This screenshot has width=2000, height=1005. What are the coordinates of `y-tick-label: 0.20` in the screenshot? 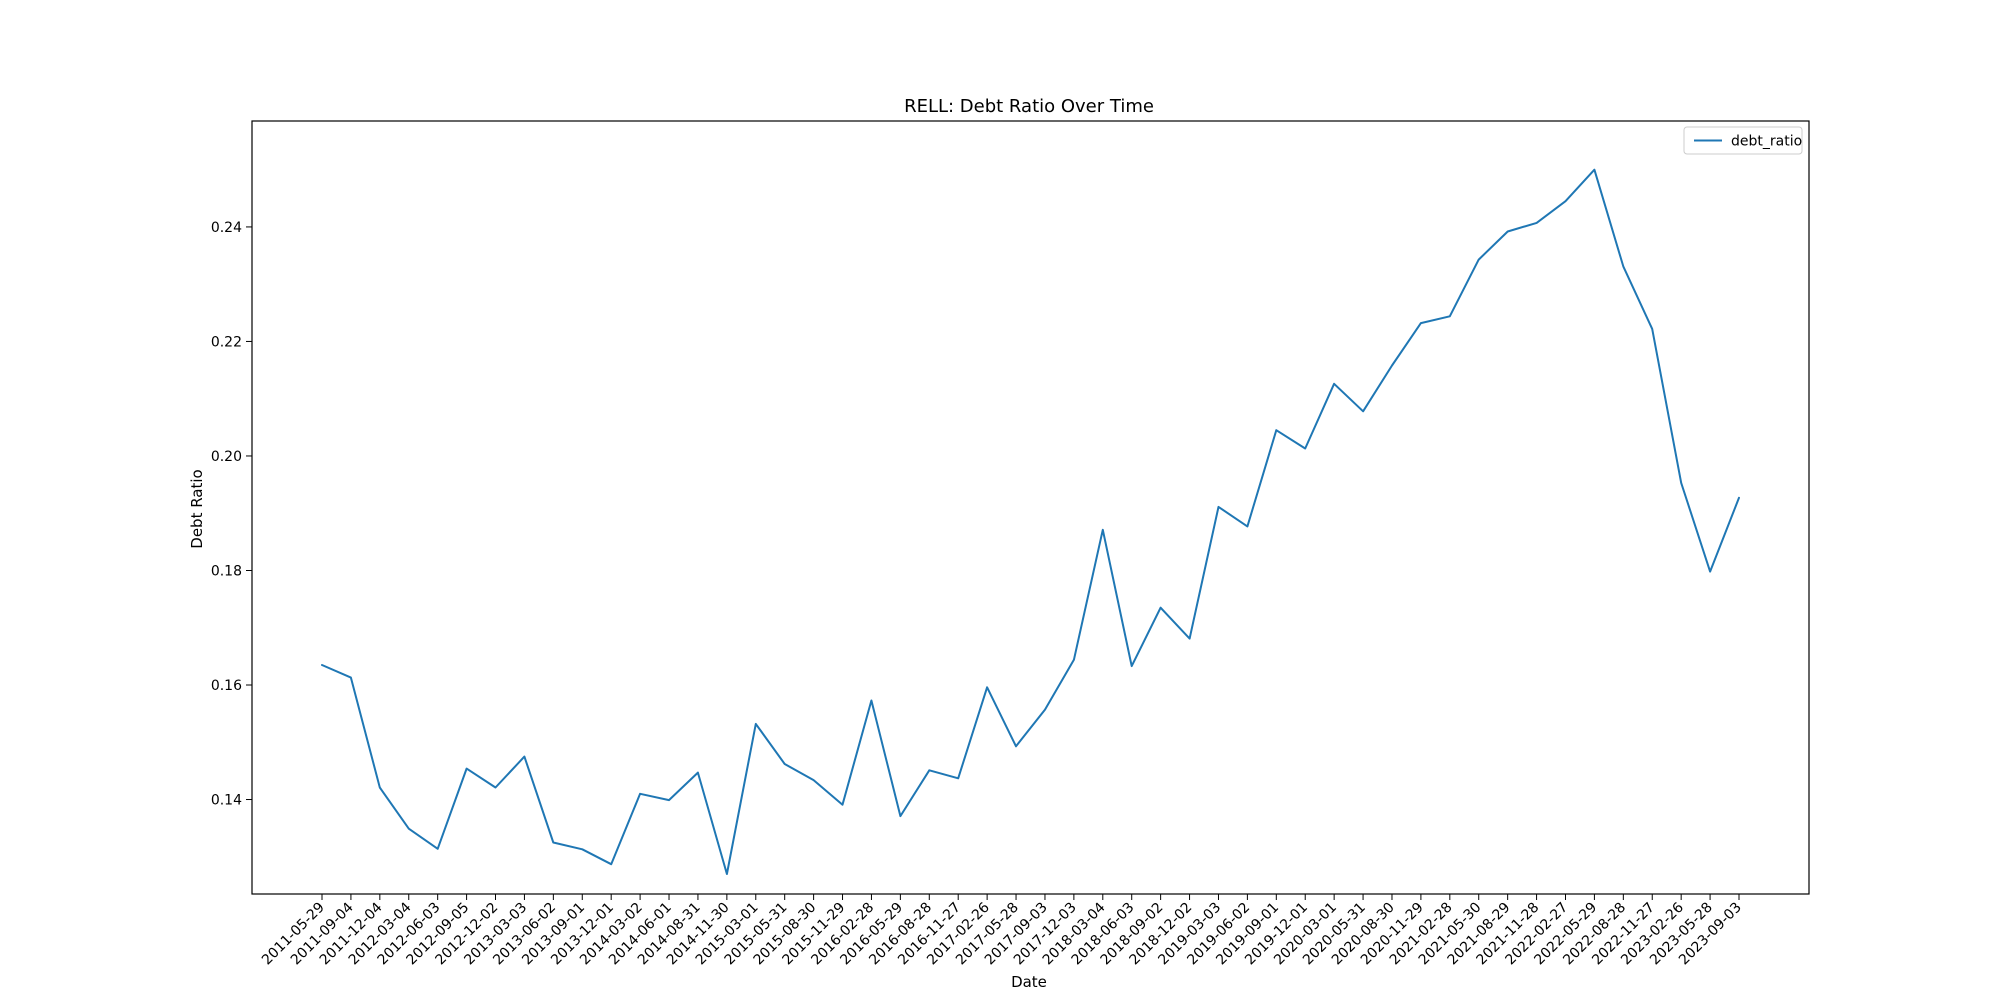 It's located at (226, 457).